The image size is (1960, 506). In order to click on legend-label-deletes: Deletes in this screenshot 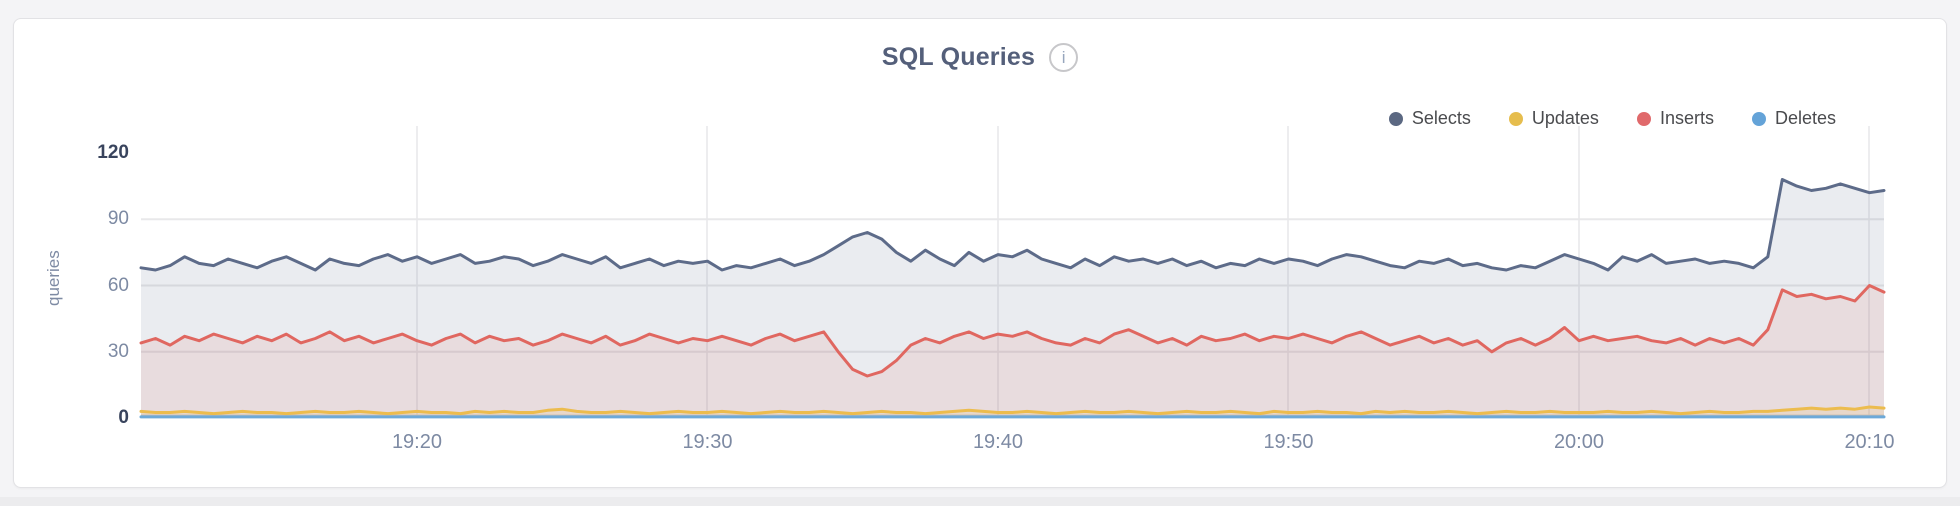, I will do `click(1805, 118)`.